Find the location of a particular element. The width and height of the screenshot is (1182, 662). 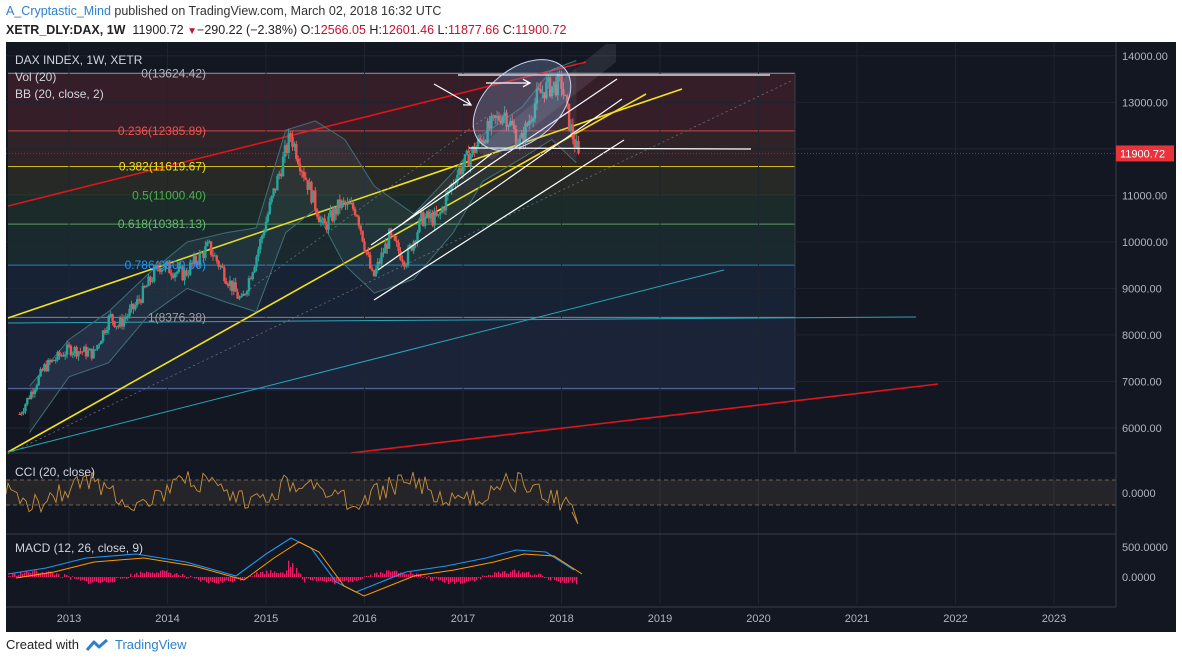

time-tick-label: 2017 is located at coordinates (463, 619).